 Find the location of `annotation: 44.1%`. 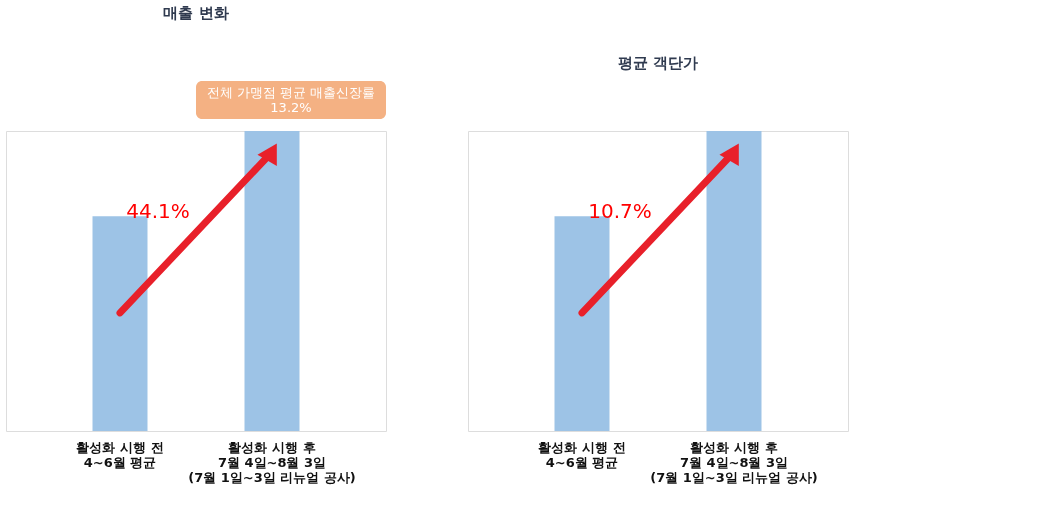

annotation: 44.1% is located at coordinates (158, 211).